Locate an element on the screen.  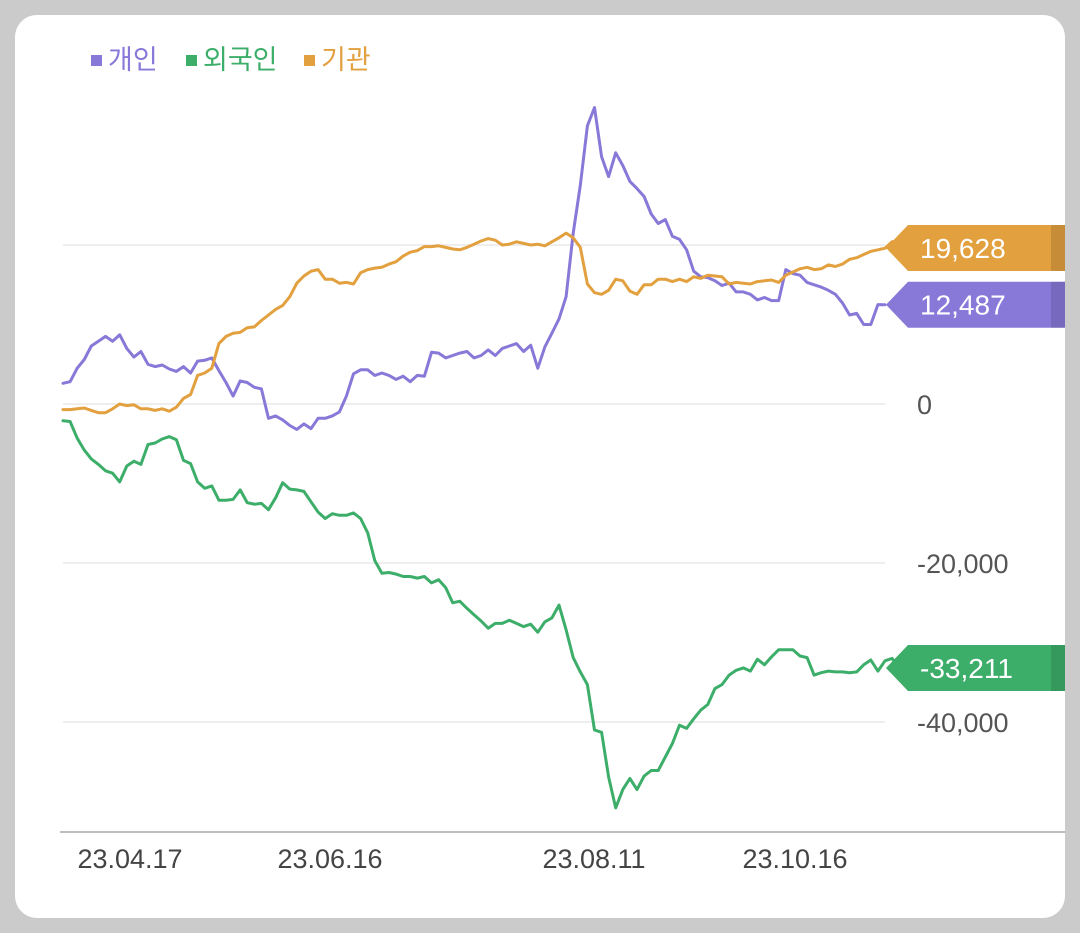
x-tick-label: 23.04.17 is located at coordinates (129, 859).